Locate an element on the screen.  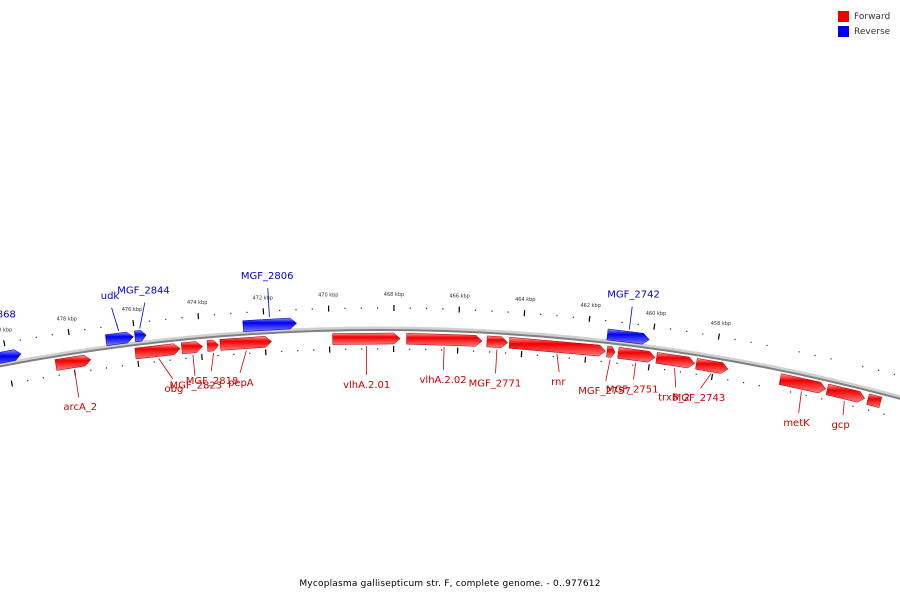
gene-obg is located at coordinates (157, 351).